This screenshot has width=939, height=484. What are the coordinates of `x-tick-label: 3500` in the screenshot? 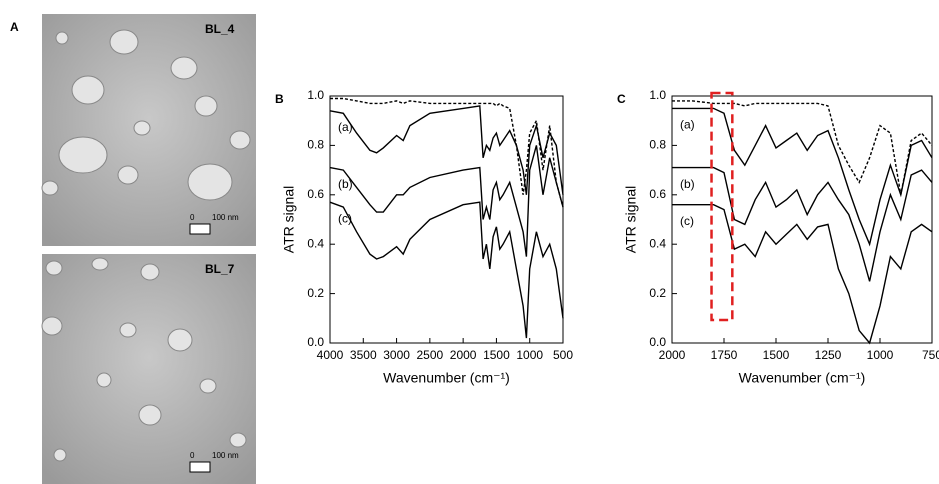 It's located at (363, 355).